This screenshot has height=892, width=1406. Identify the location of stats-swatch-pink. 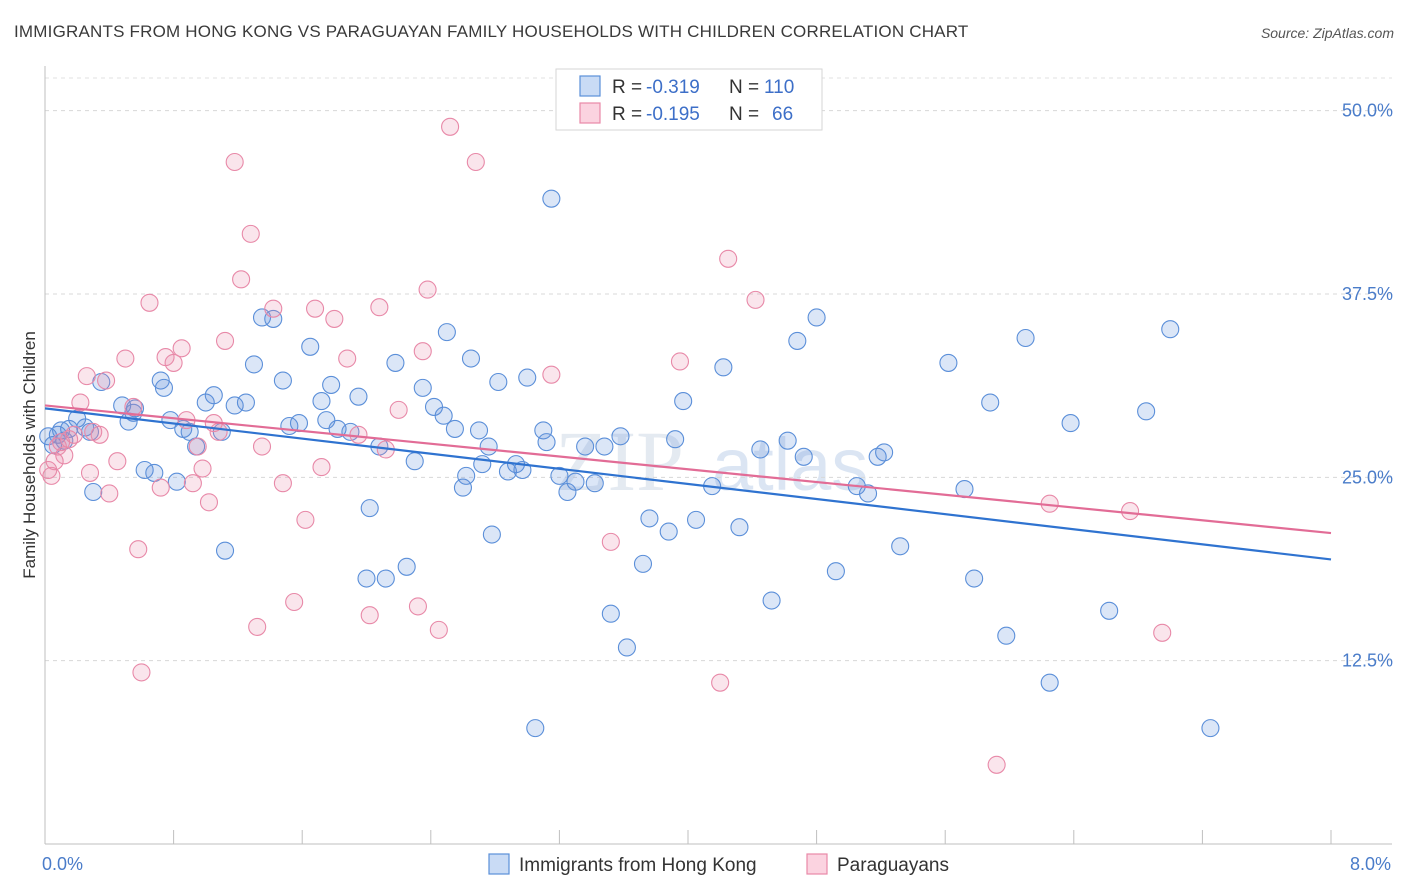
(590, 113).